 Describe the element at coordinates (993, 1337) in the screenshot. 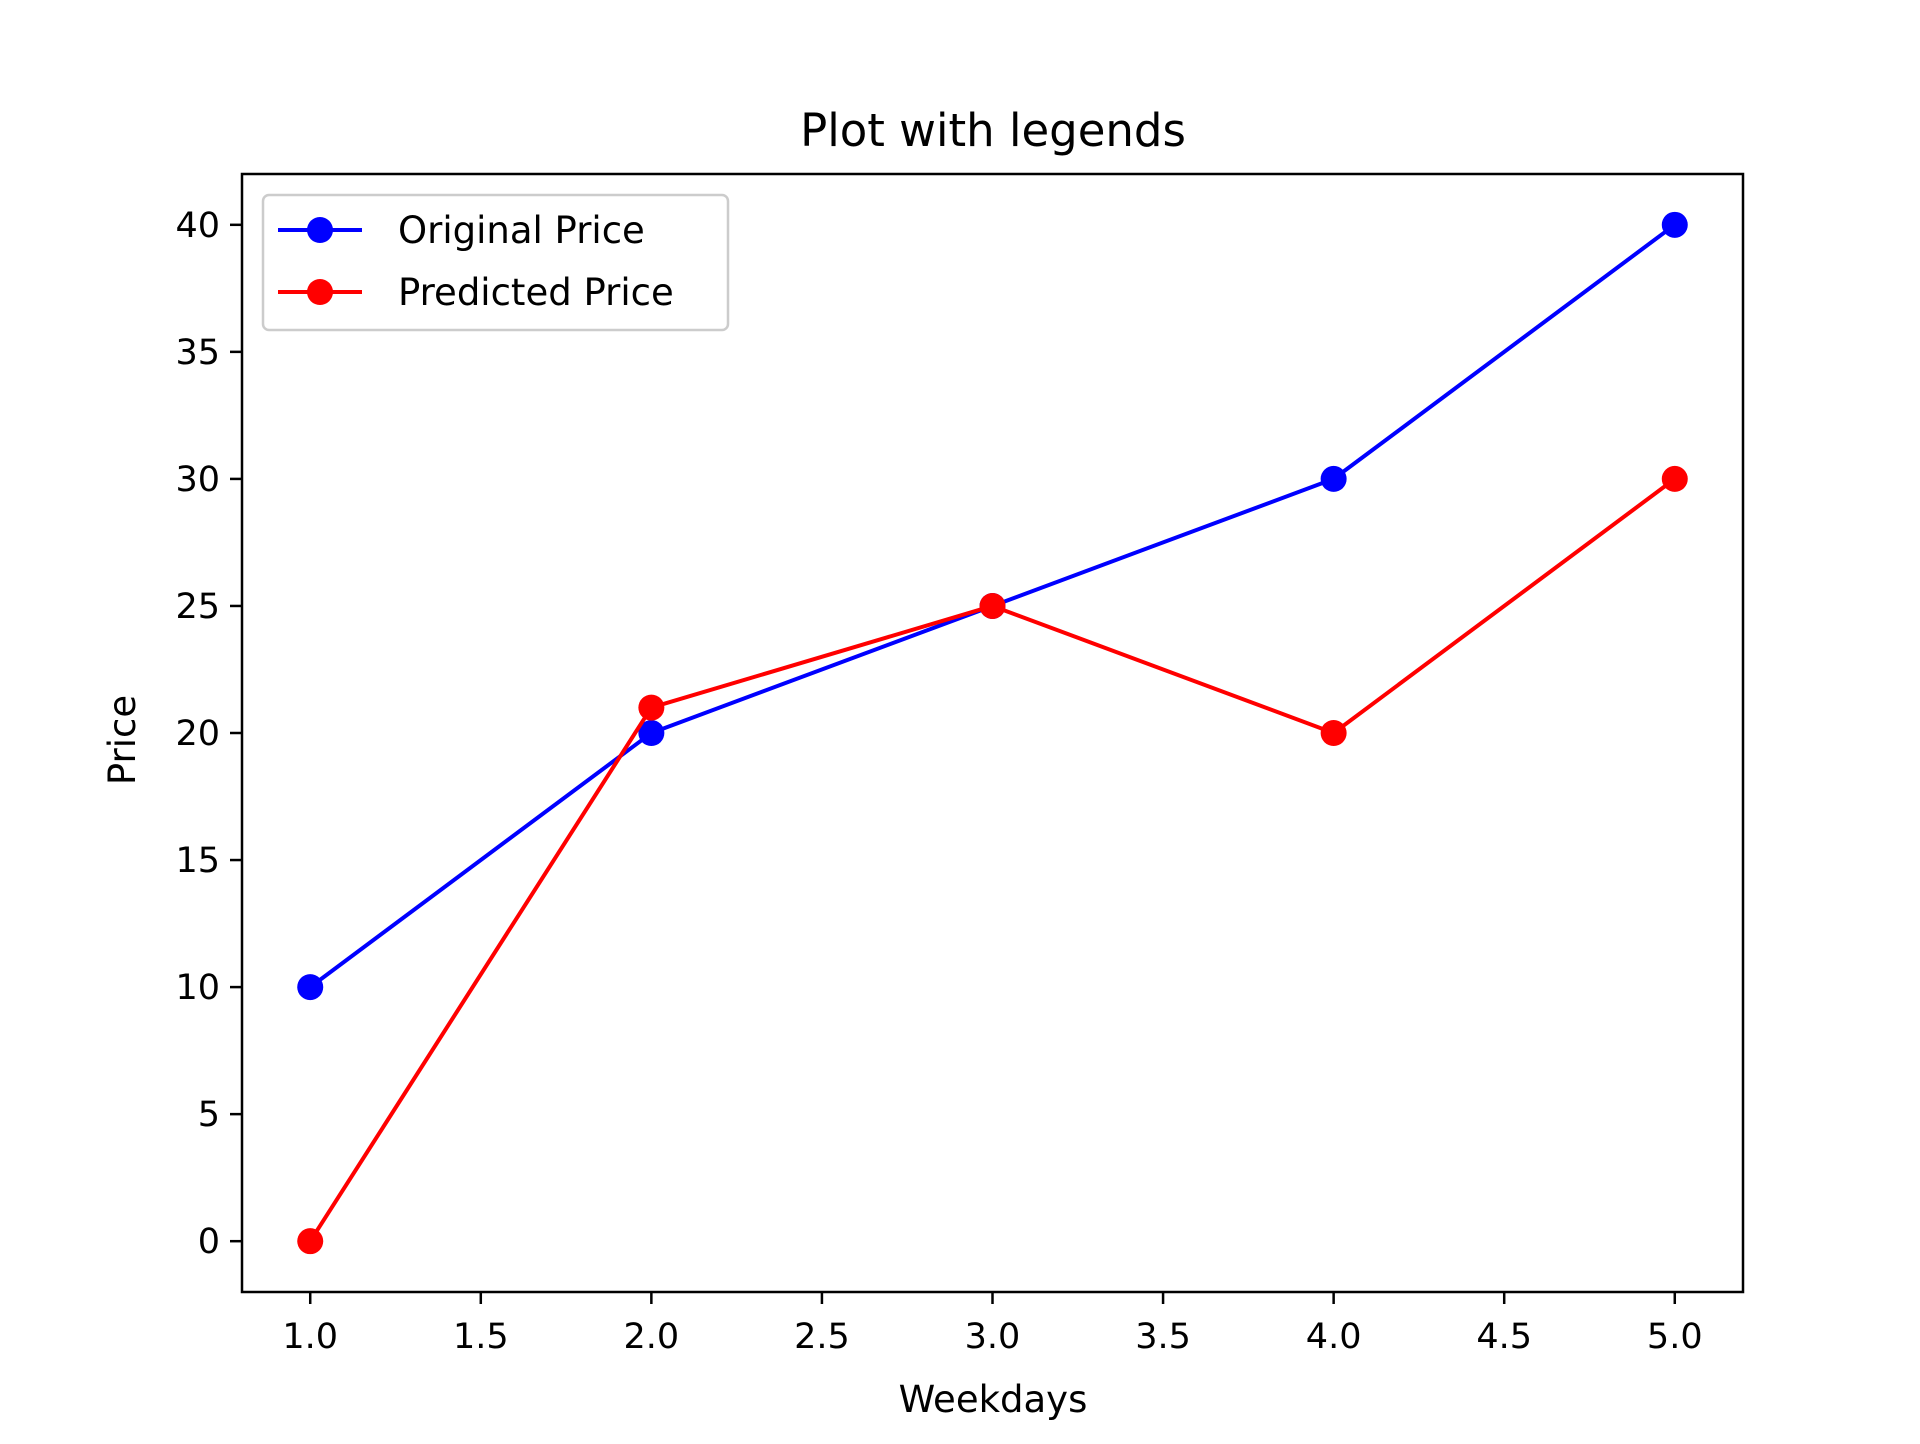

I see `x-tick-label: 3.0` at that location.